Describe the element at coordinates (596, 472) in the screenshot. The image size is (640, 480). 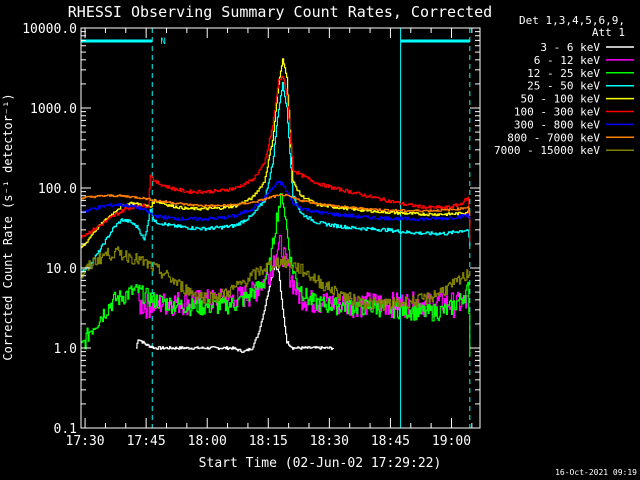
I see `footer-timestamp: 16-Oct-2021 09:19` at that location.